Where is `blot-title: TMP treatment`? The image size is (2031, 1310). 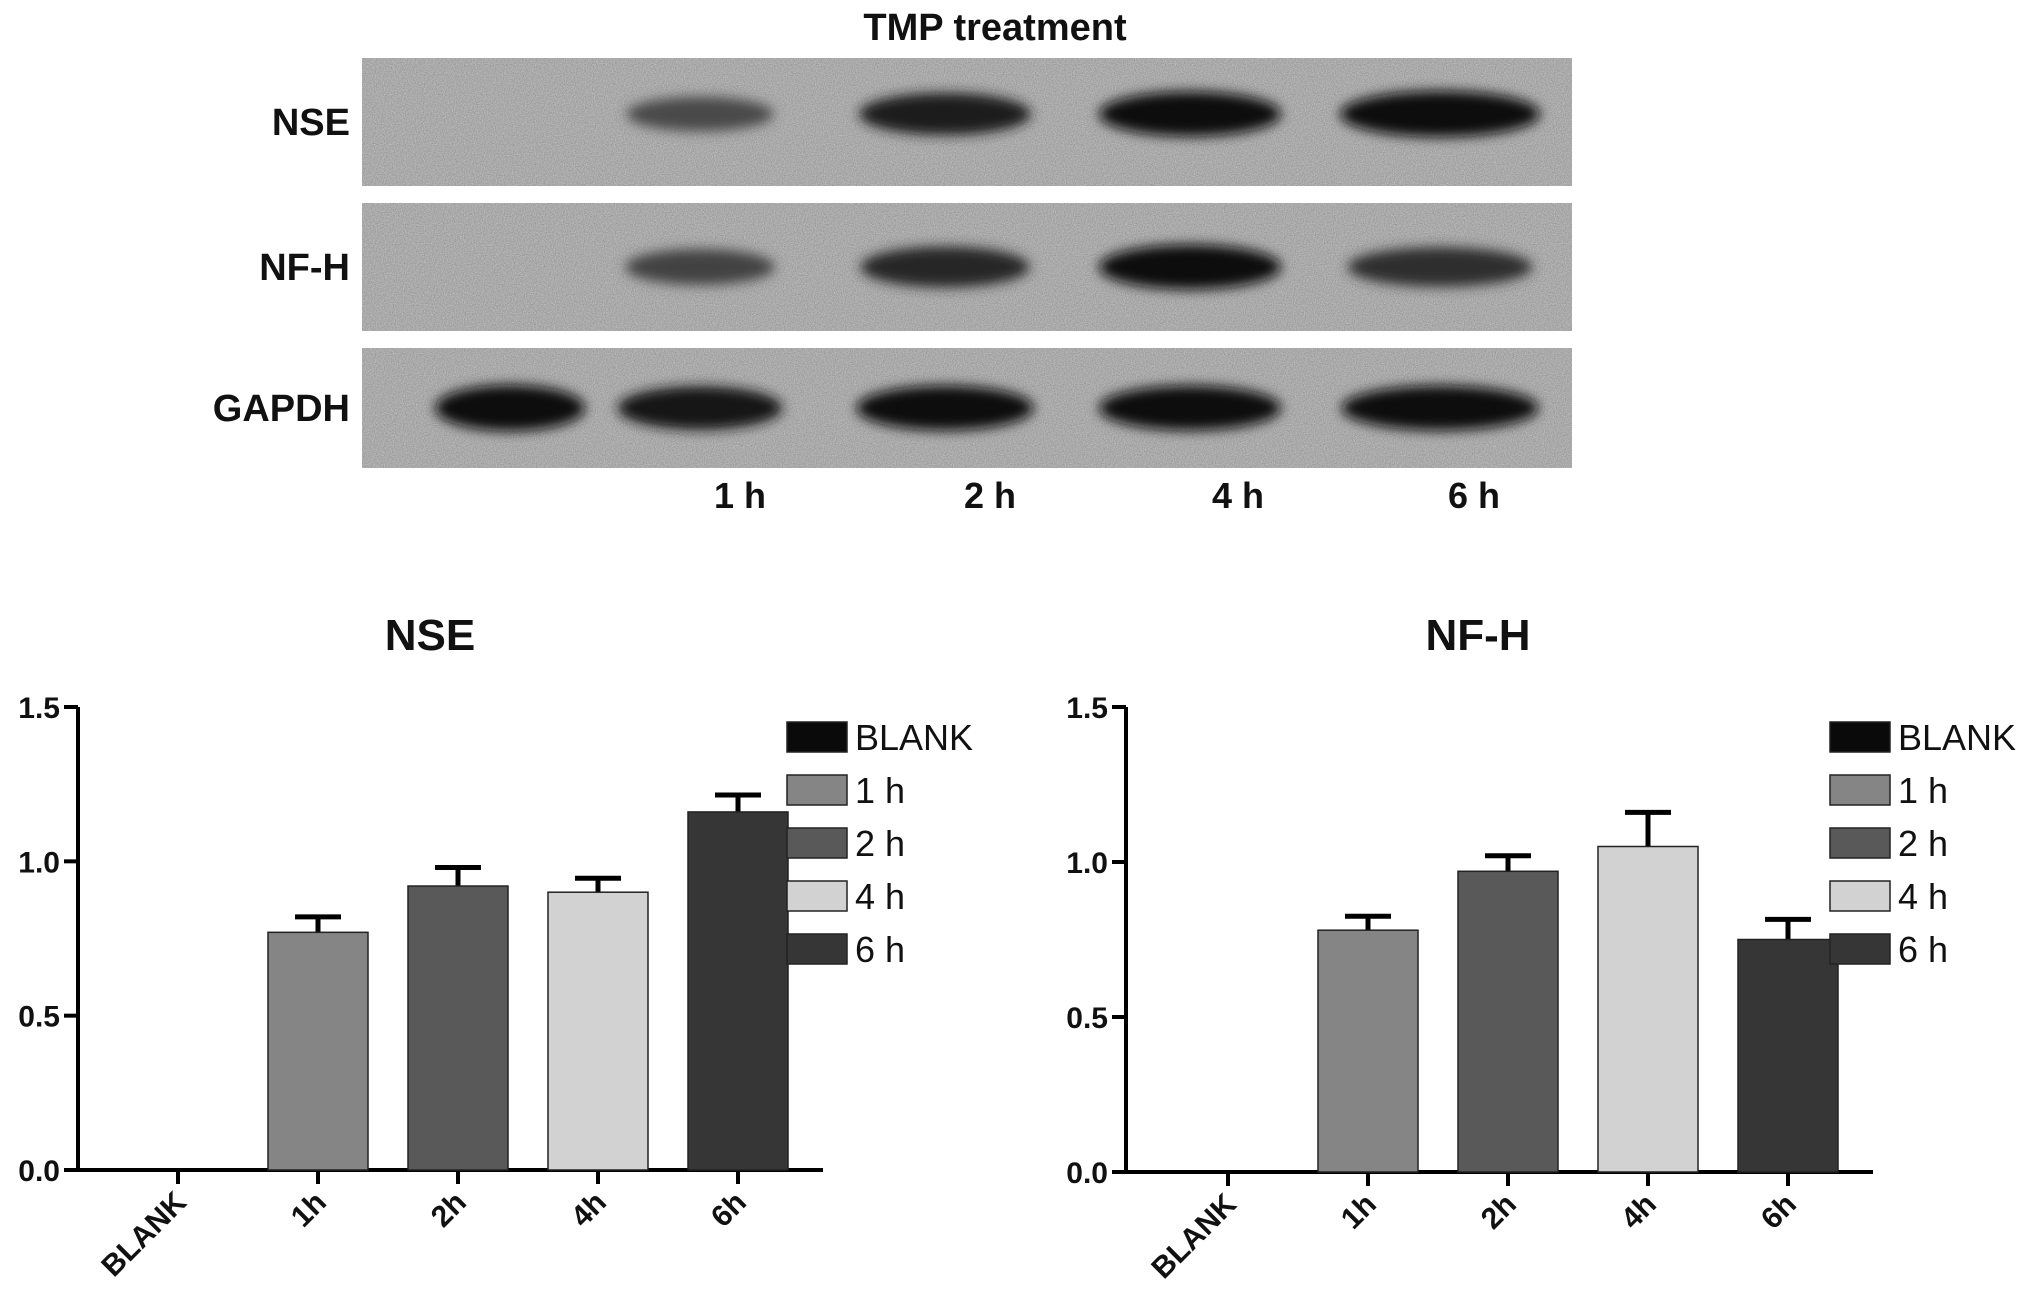
blot-title: TMP treatment is located at coordinates (995, 28).